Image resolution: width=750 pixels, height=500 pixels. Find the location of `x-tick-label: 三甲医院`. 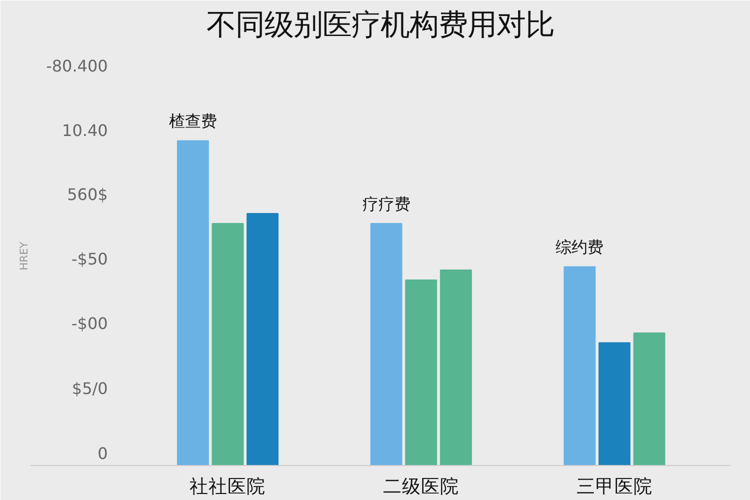

x-tick-label: 三甲医院 is located at coordinates (614, 487).